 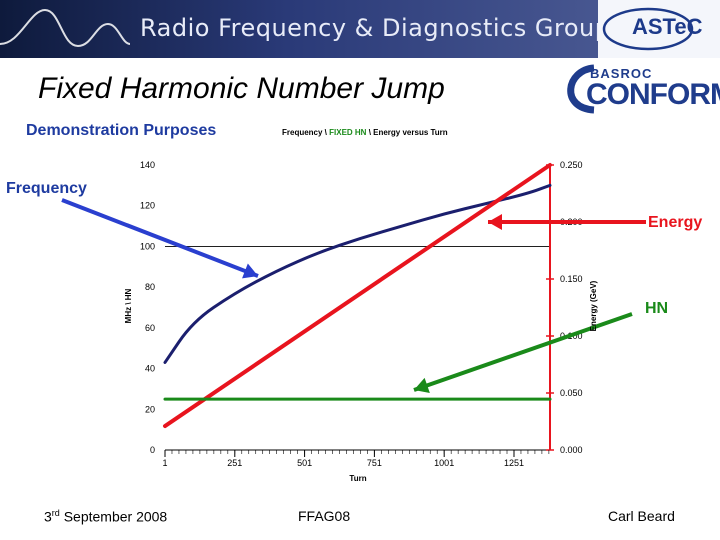 I want to click on footer-author: Carl Beard, so click(x=641, y=516).